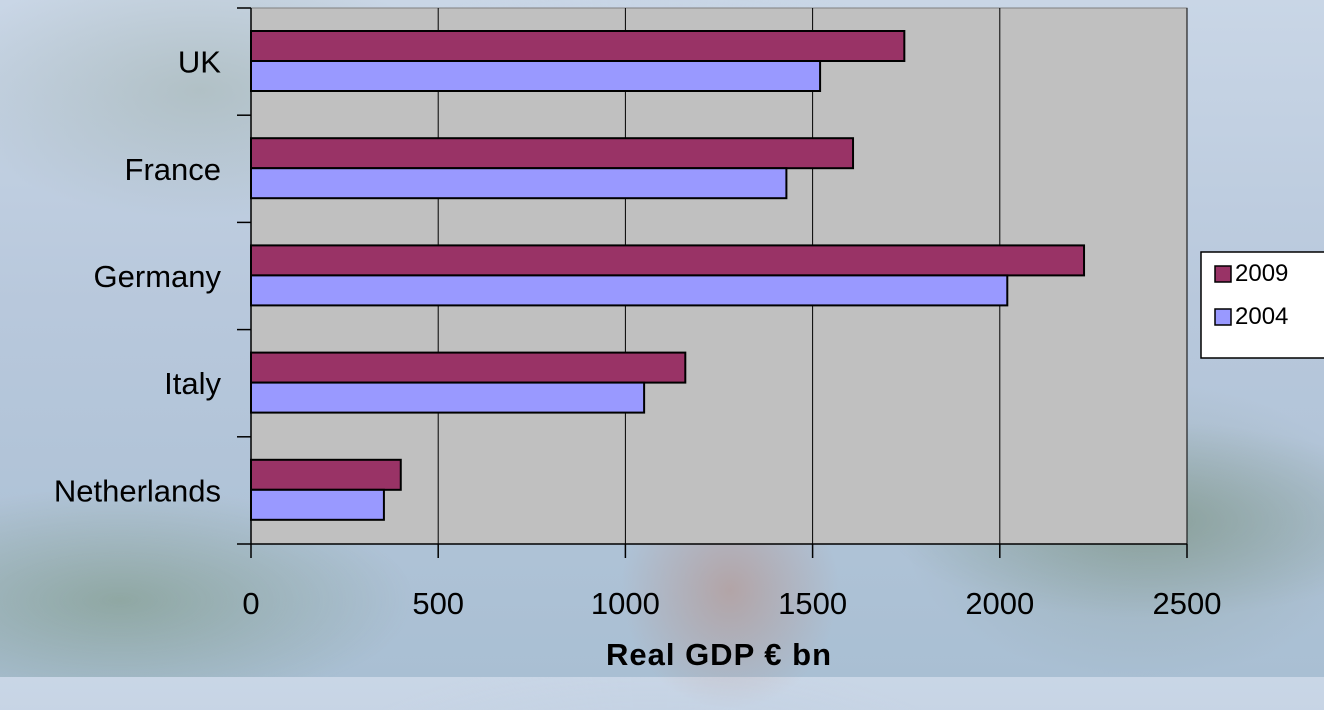 The width and height of the screenshot is (1324, 710). What do you see at coordinates (199, 62) in the screenshot?
I see `category-label-uk: UK` at bounding box center [199, 62].